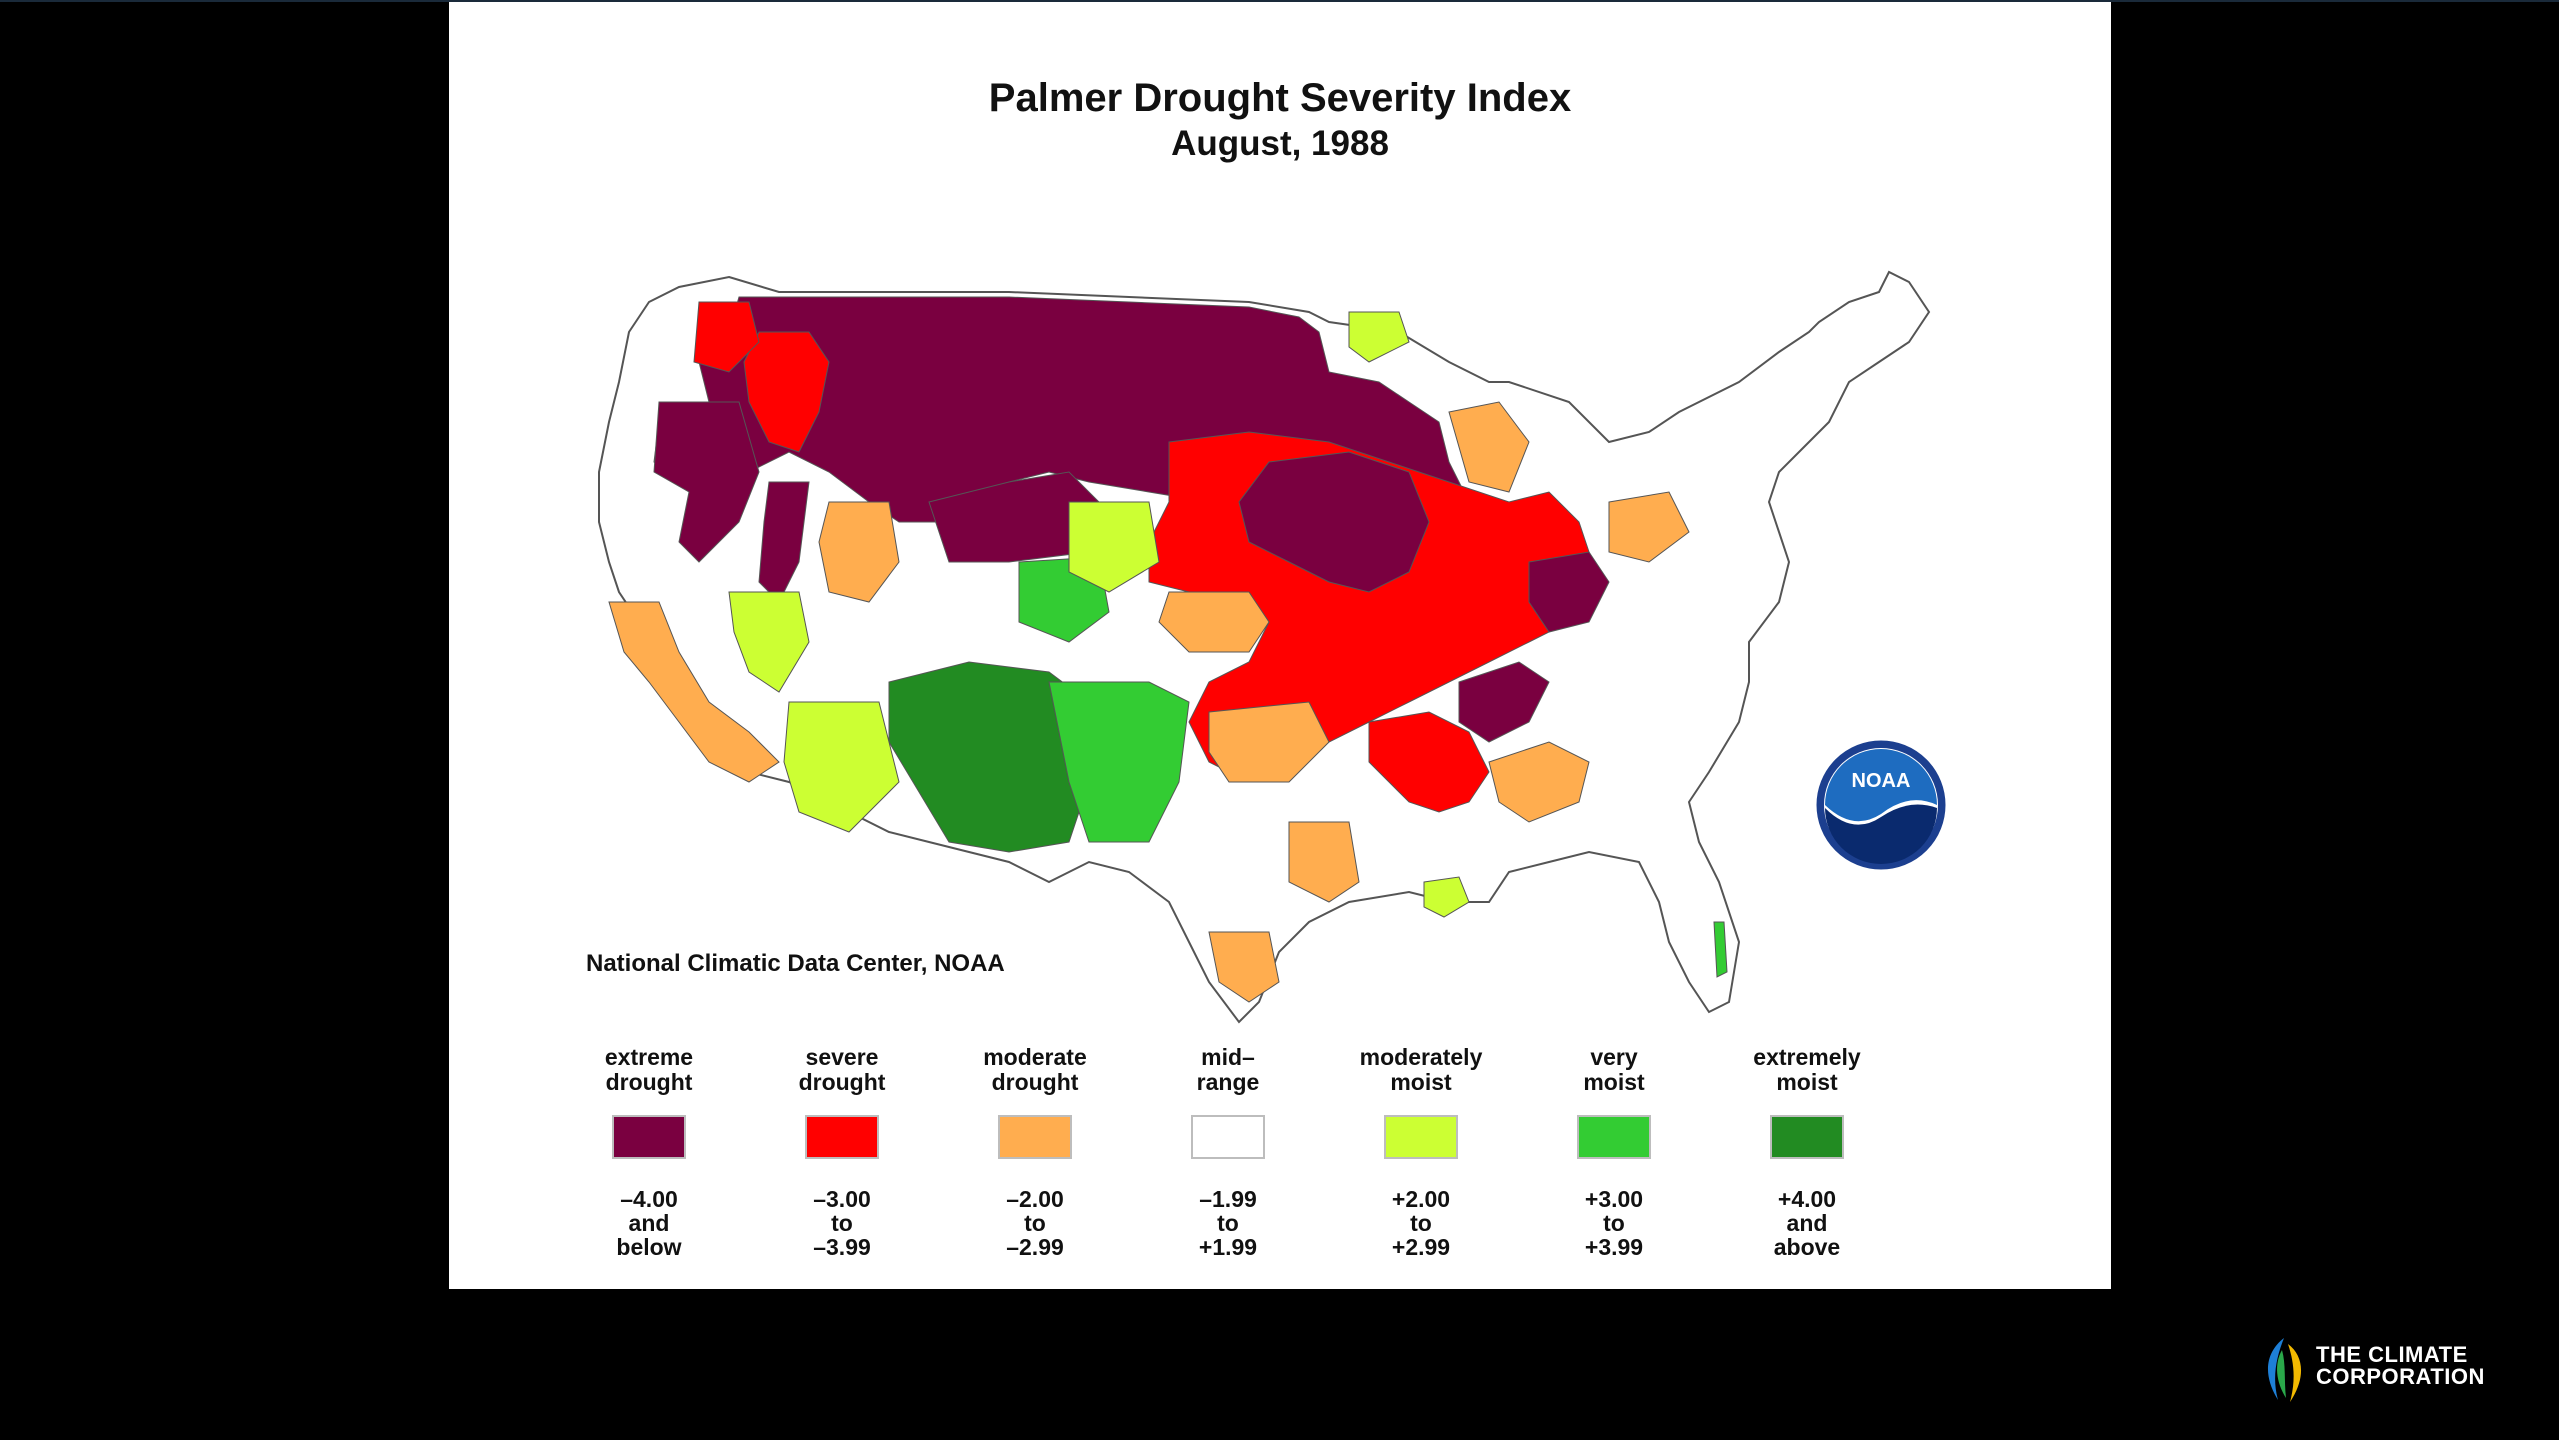 The height and width of the screenshot is (1440, 2559). I want to click on data-credit: National Climatic Data Center, NOAA, so click(795, 963).